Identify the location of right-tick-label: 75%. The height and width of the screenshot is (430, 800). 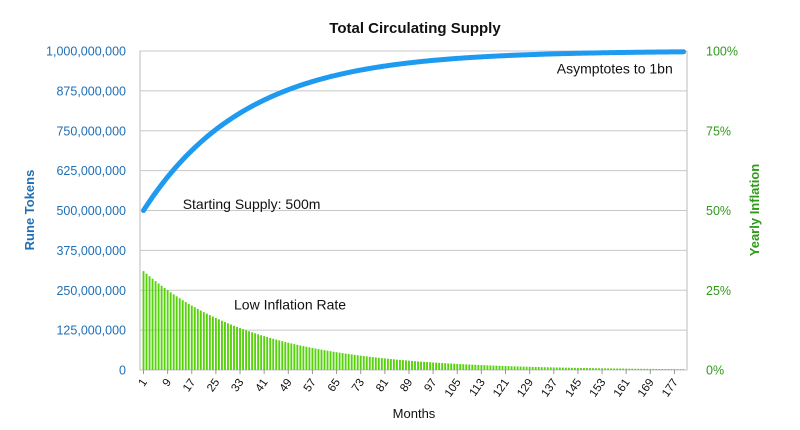
(718, 131).